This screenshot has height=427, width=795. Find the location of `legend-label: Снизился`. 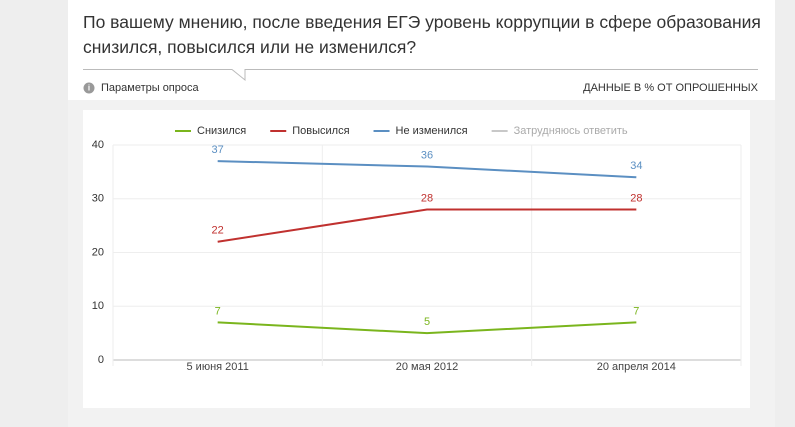

legend-label: Снизился is located at coordinates (221, 131).